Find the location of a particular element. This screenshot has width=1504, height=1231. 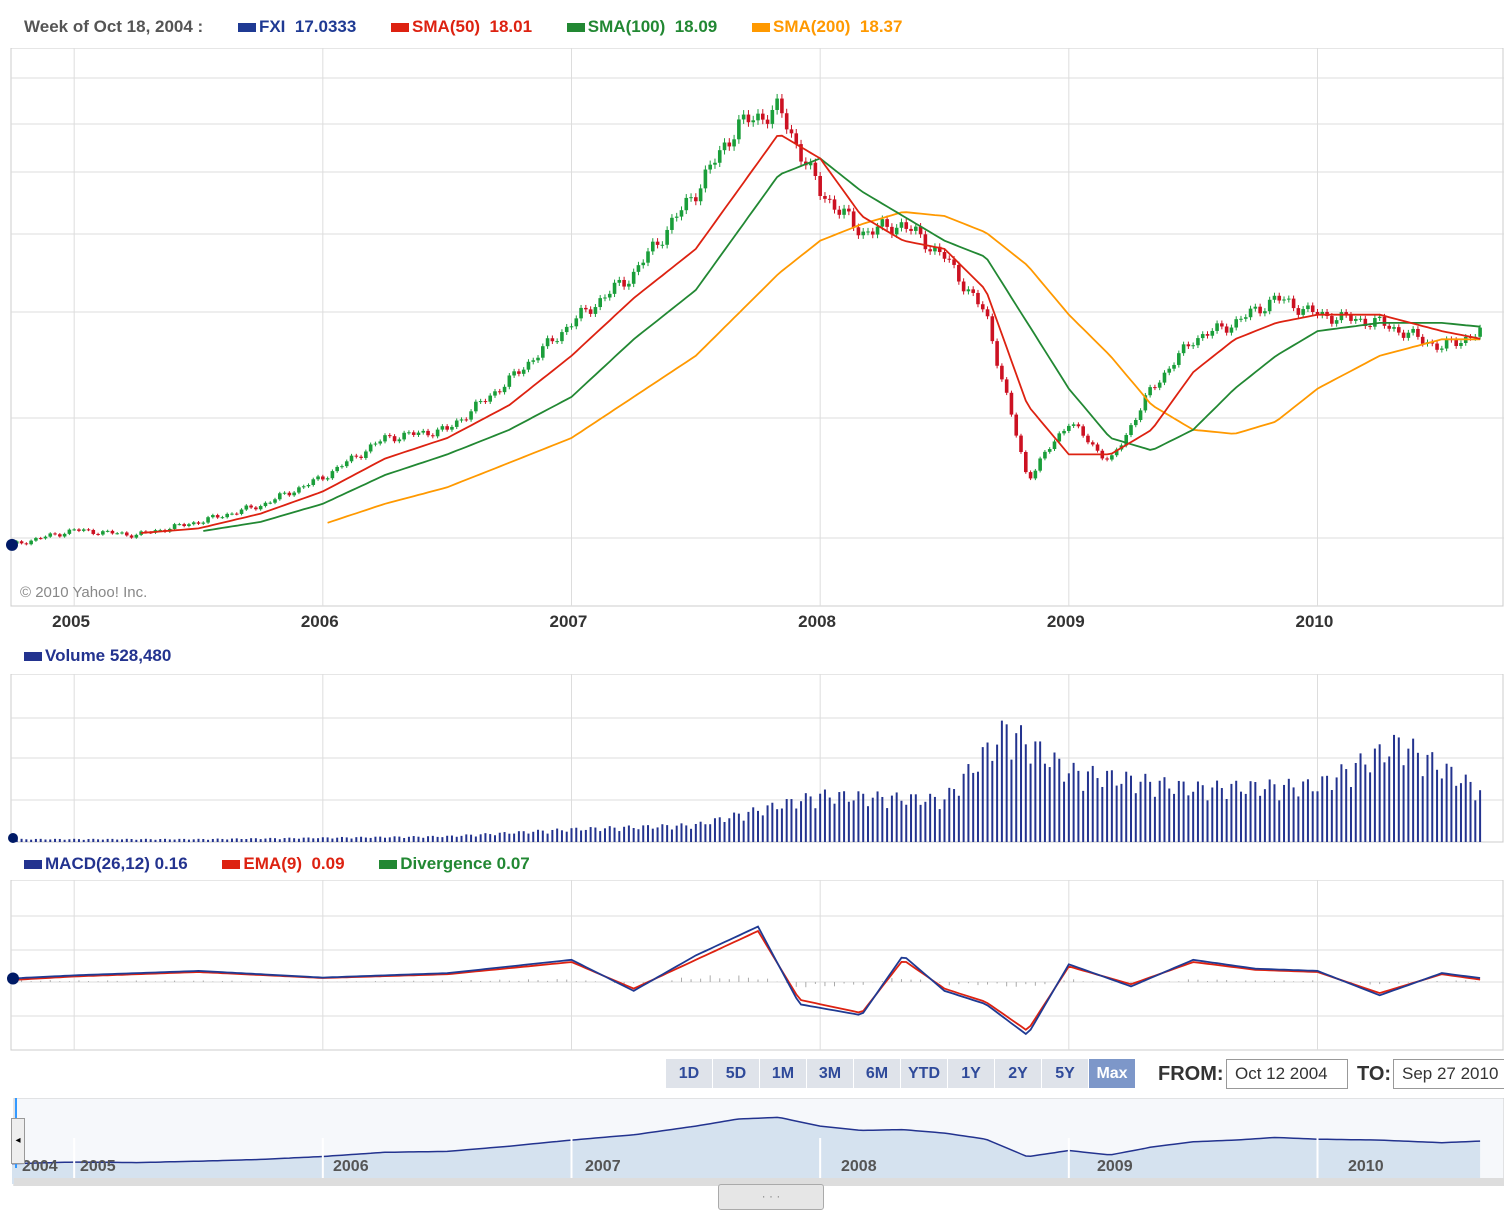

range-button-1m: 1M is located at coordinates (783, 1073).